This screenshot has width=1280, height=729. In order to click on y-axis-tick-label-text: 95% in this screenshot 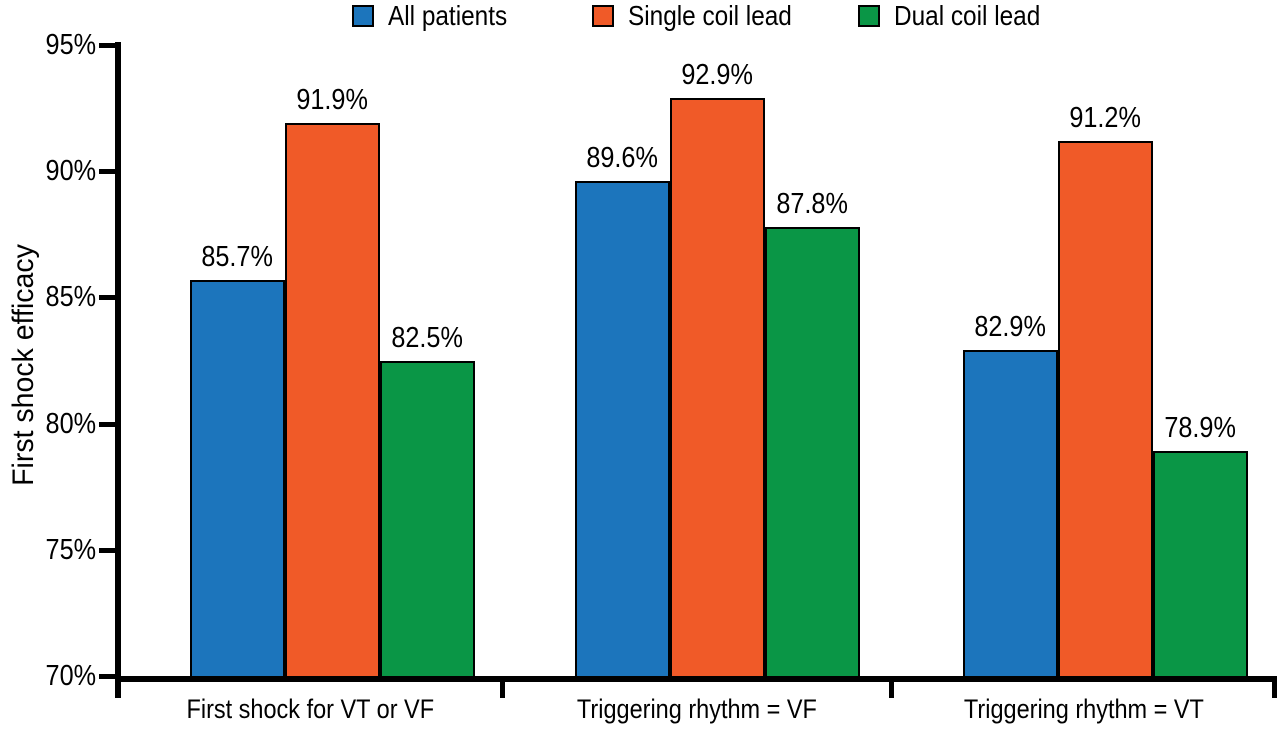, I will do `click(70, 45)`.